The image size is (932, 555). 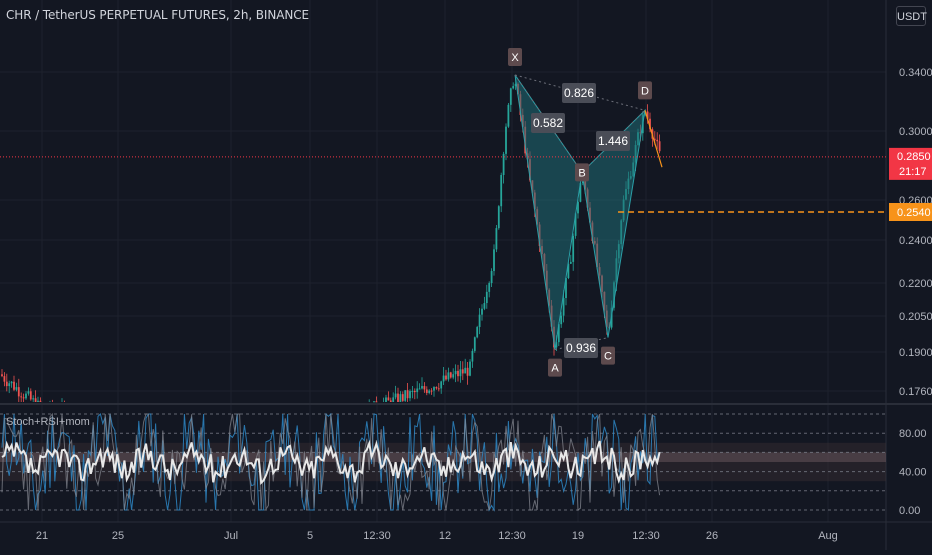 I want to click on currency-button: USDT, so click(x=911, y=16).